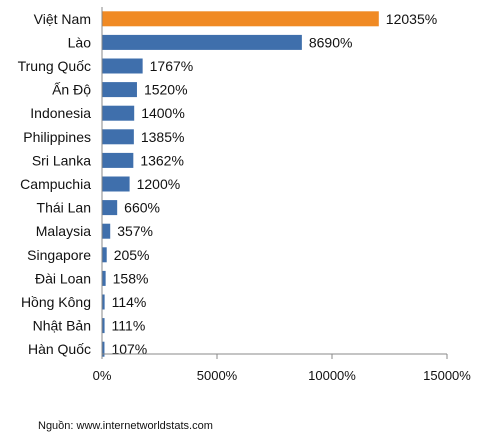  Describe the element at coordinates (131, 278) in the screenshot. I see `value-label: 158%` at that location.